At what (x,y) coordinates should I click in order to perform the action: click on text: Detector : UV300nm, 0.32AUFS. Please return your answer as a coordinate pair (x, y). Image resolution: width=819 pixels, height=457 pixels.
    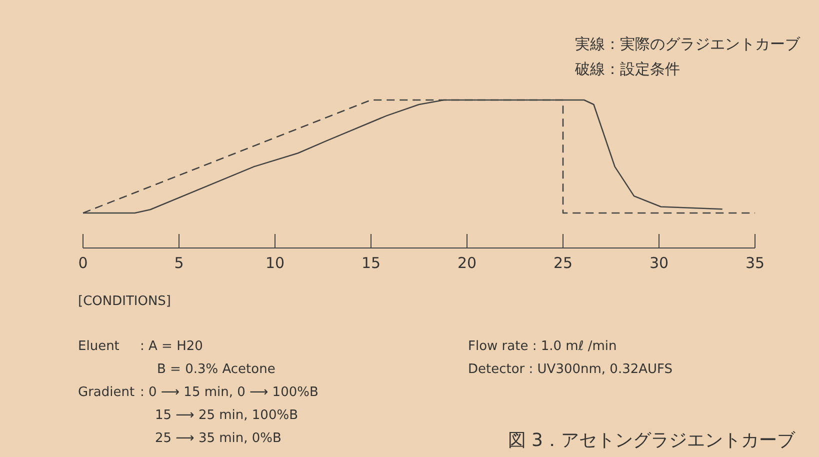
    Looking at the image, I should click on (570, 369).